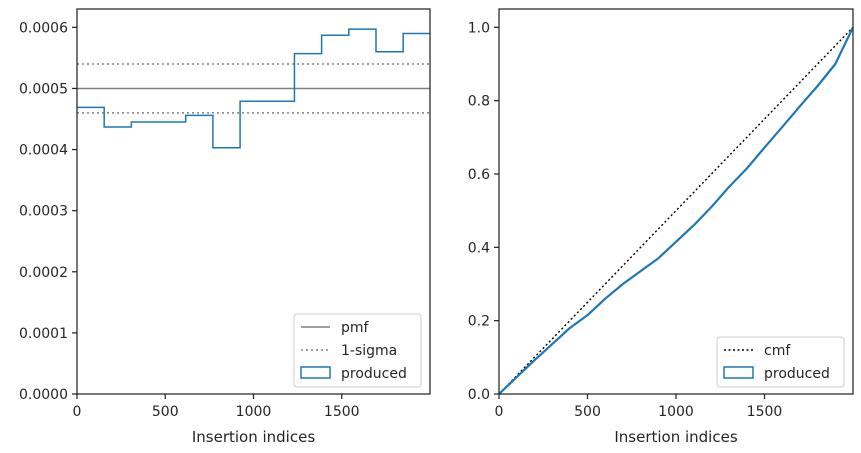  What do you see at coordinates (479, 395) in the screenshot?
I see `right-y-tick-label: 0.0` at bounding box center [479, 395].